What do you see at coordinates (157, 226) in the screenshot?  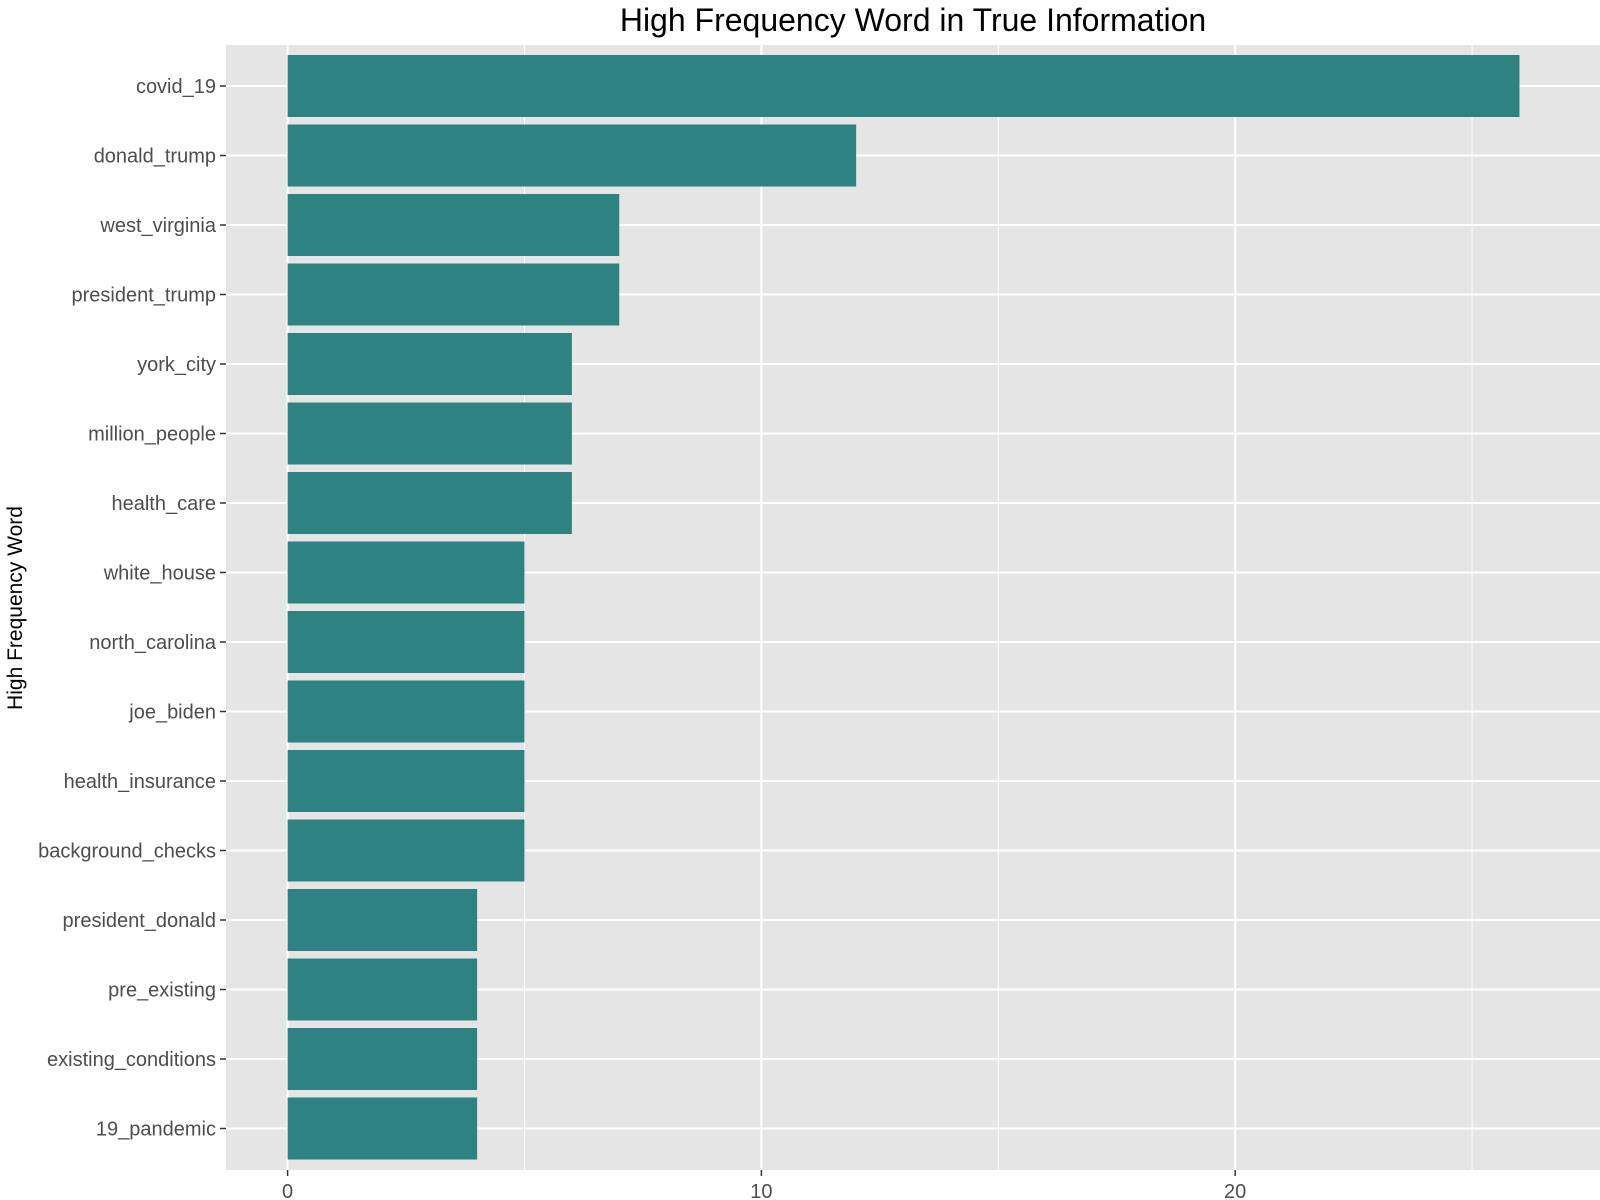 I see `y-tick-label: west_virginia` at bounding box center [157, 226].